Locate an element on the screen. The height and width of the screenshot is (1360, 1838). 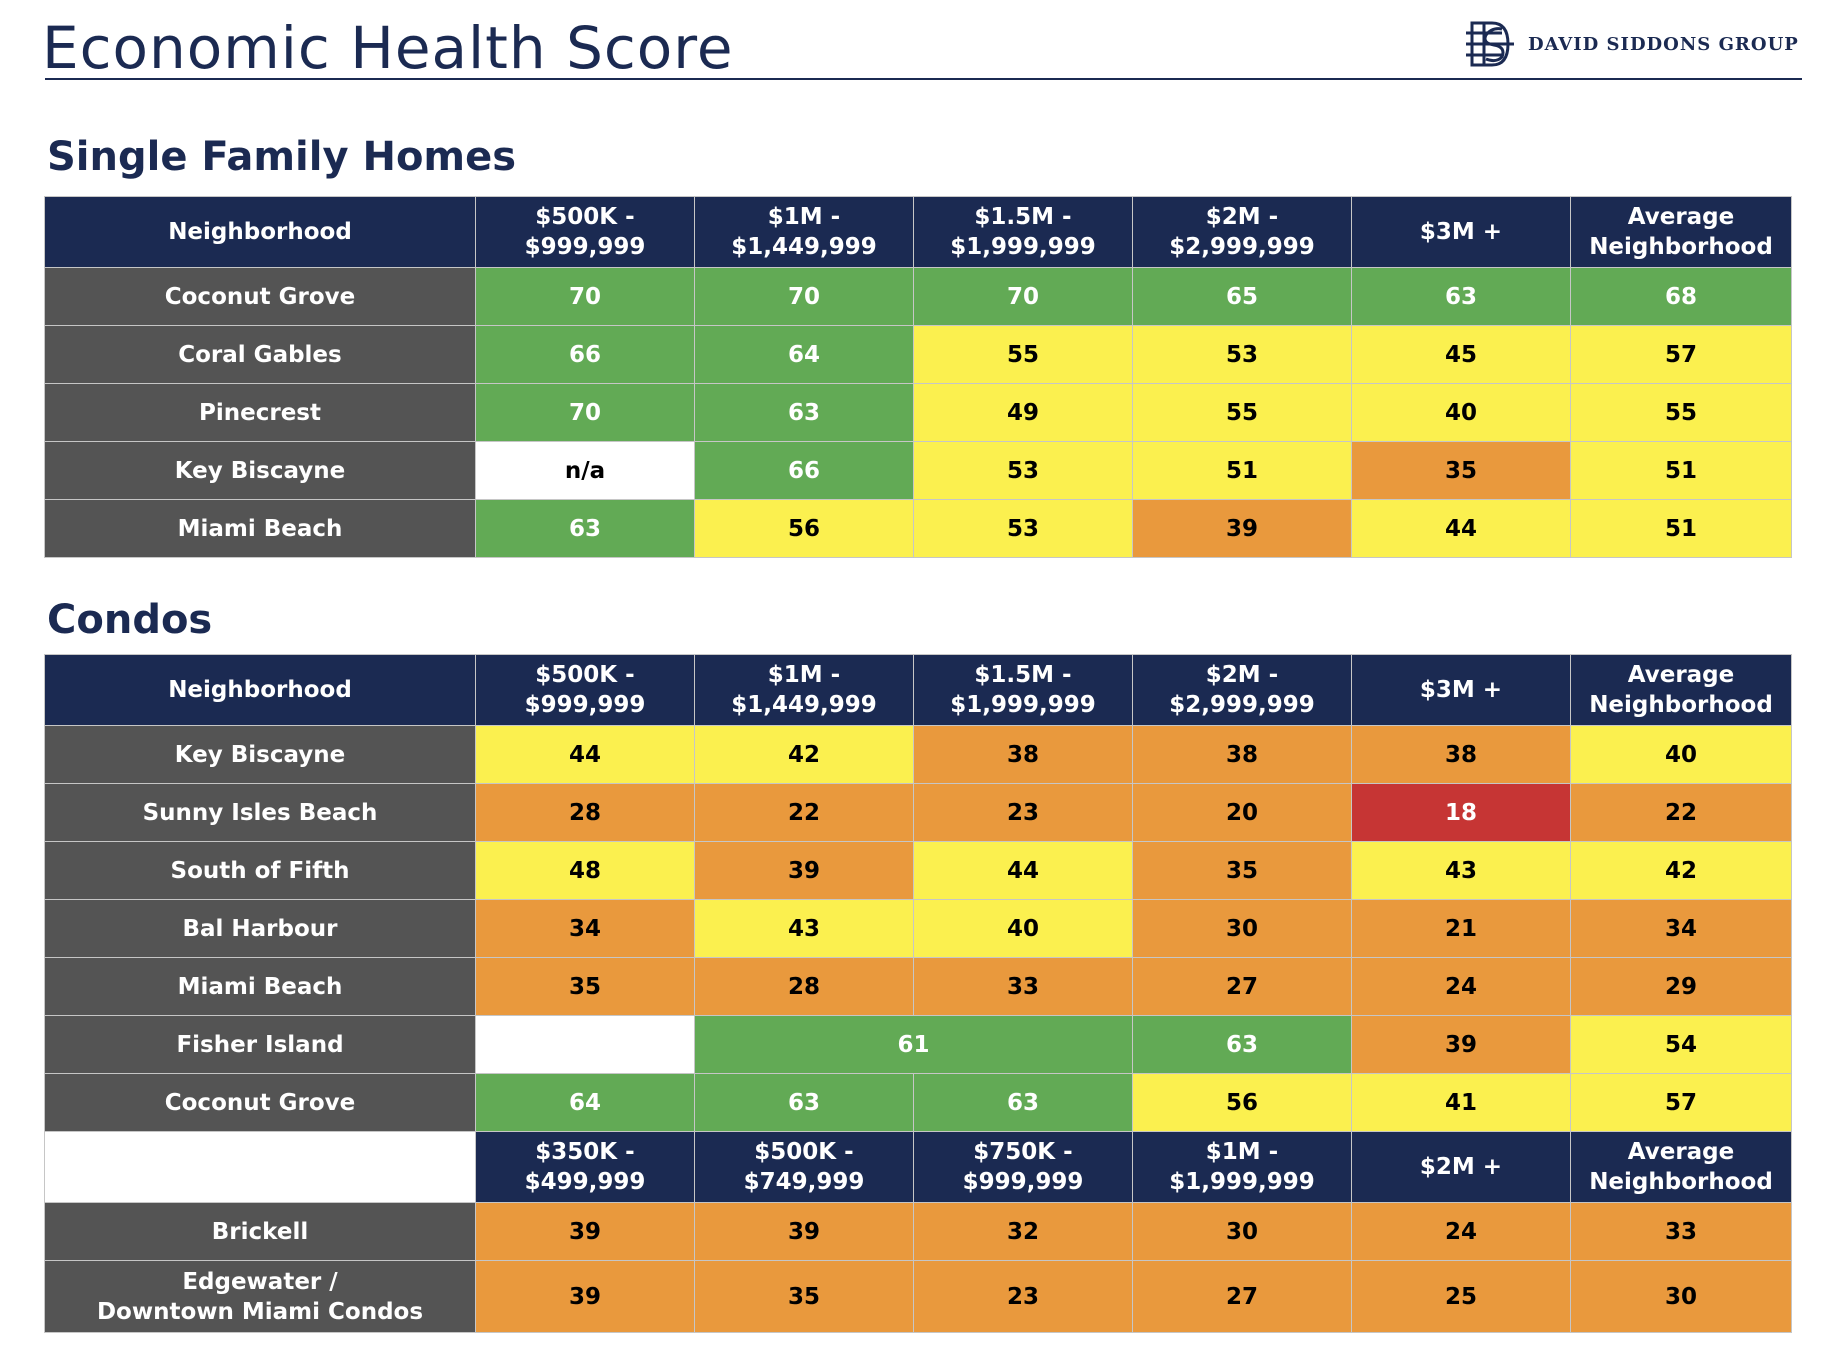
blank-header-cell is located at coordinates (260, 1167).